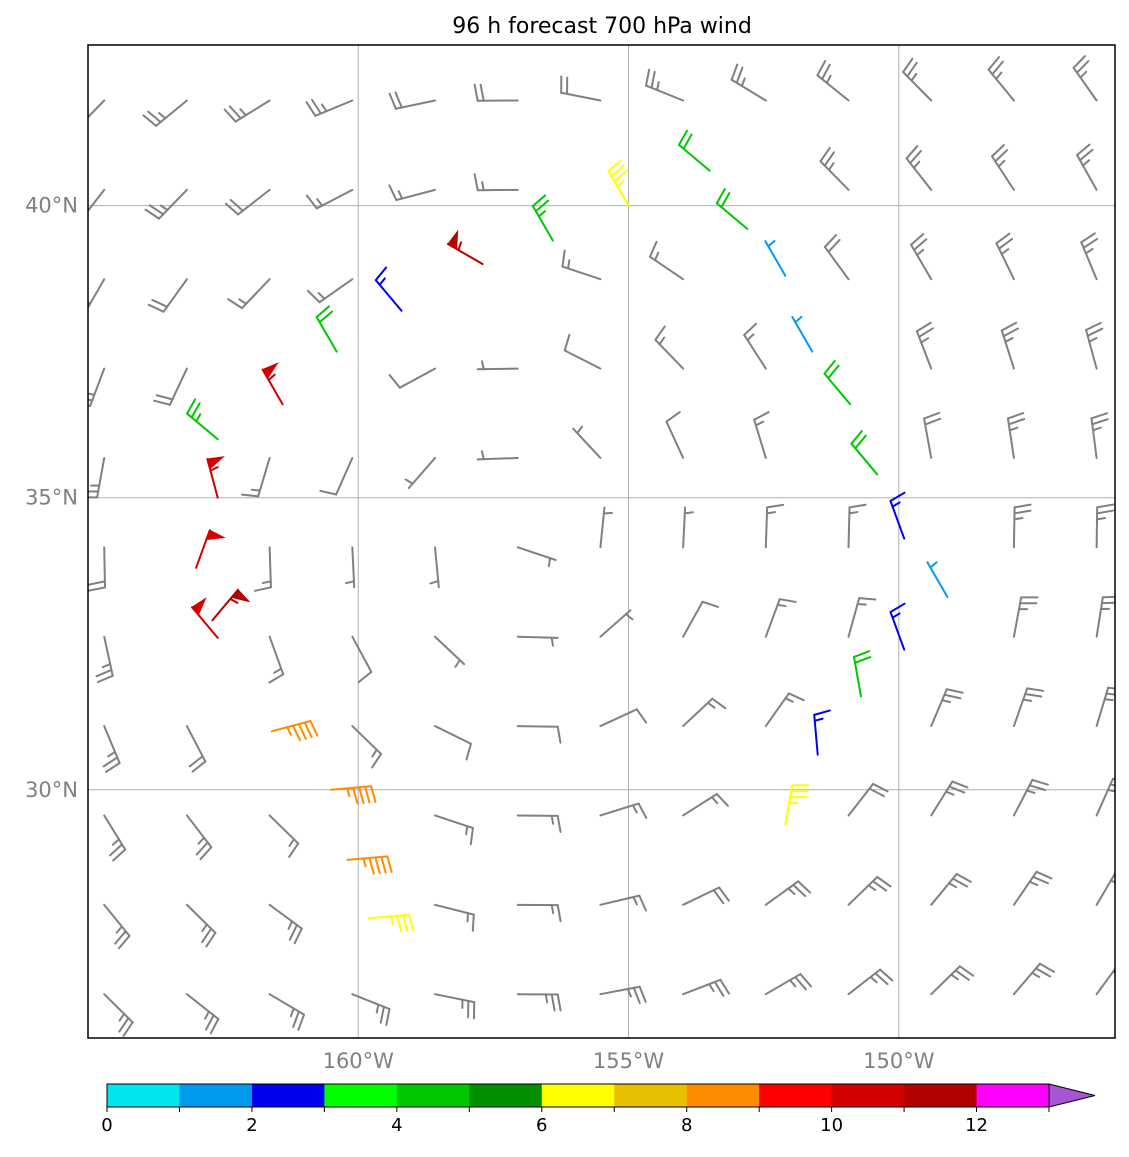  What do you see at coordinates (686, 1125) in the screenshot?
I see `colorbar-label: 8` at bounding box center [686, 1125].